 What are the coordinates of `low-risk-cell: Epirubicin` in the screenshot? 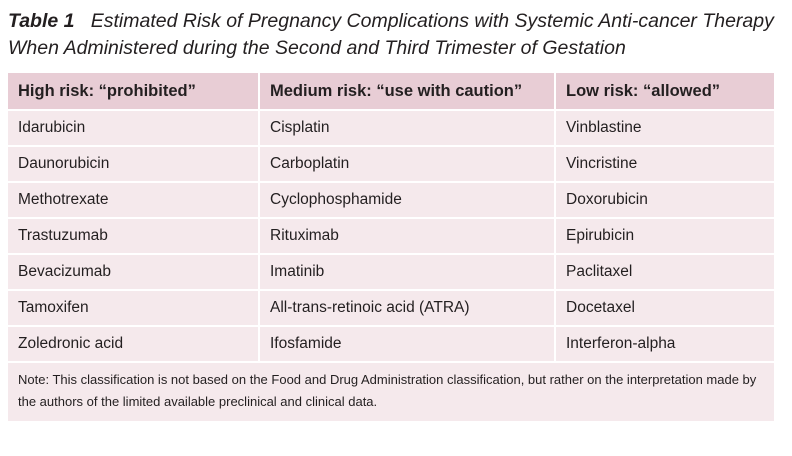 It's located at (664, 236).